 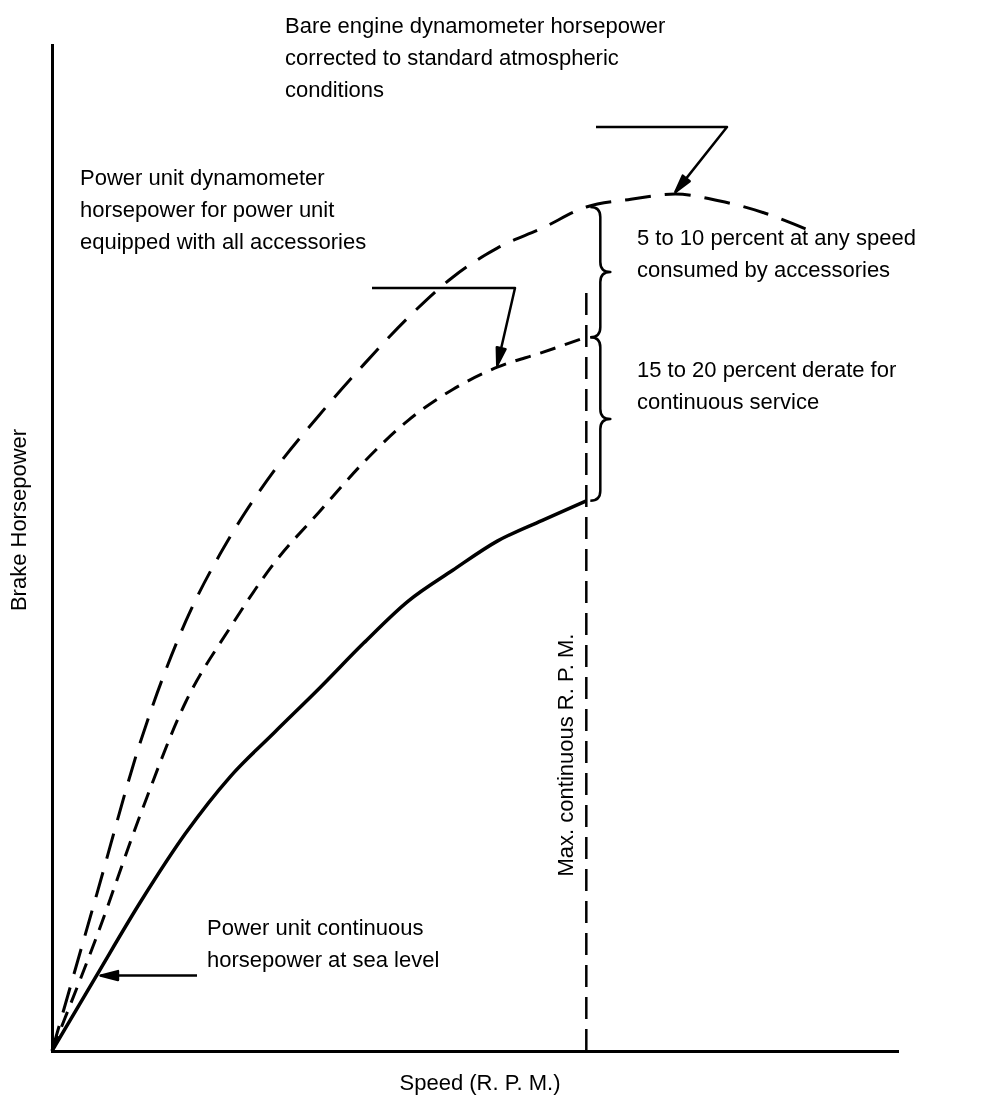 What do you see at coordinates (223, 210) in the screenshot?
I see `annotation: Power unit dynamometer horsepower for power unit equipped with all accessories` at bounding box center [223, 210].